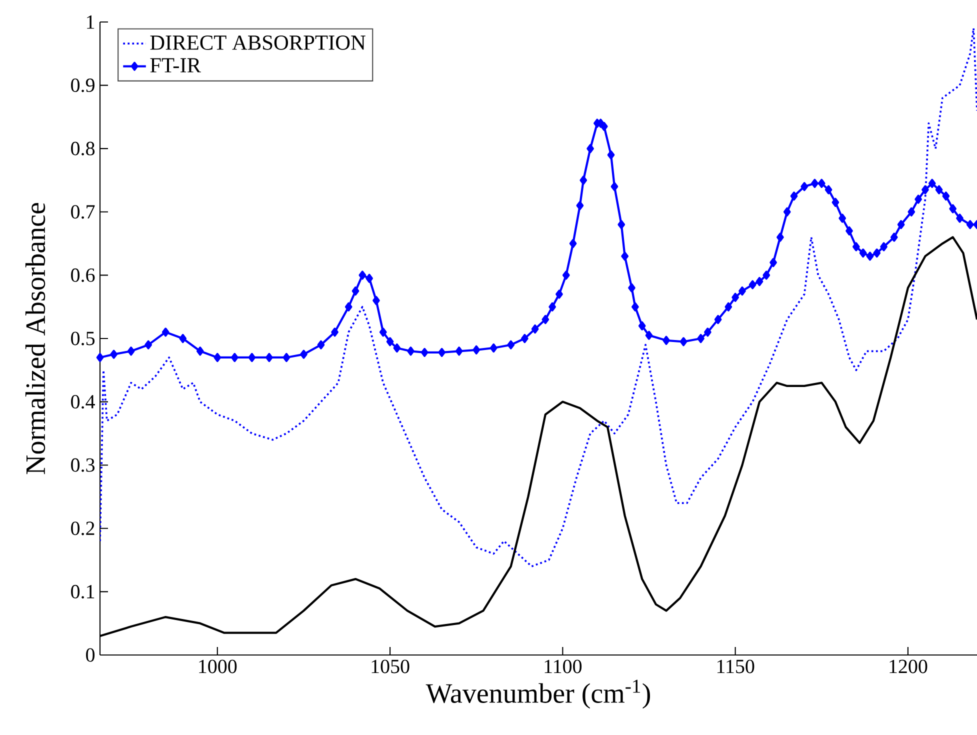 Image resolution: width=977 pixels, height=735 pixels. Describe the element at coordinates (909, 667) in the screenshot. I see `x-tick-label: 1200` at that location.